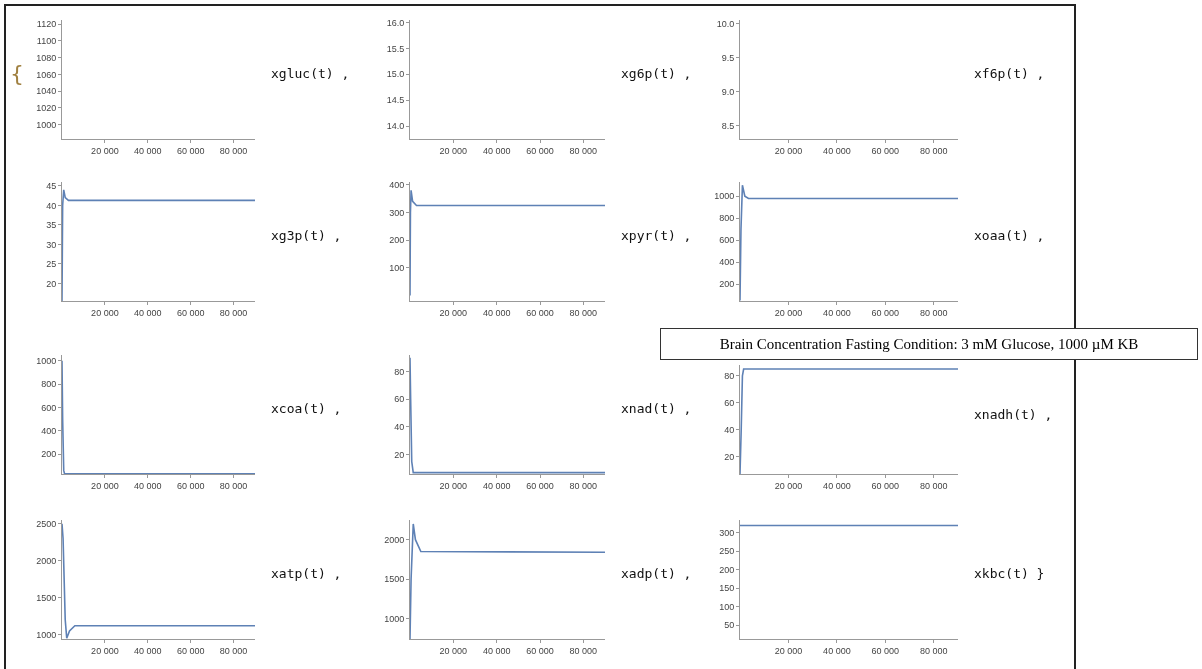 Image resolution: width=1202 pixels, height=669 pixels. What do you see at coordinates (1009, 235) in the screenshot?
I see `text: xoaa(t) ,` at bounding box center [1009, 235].